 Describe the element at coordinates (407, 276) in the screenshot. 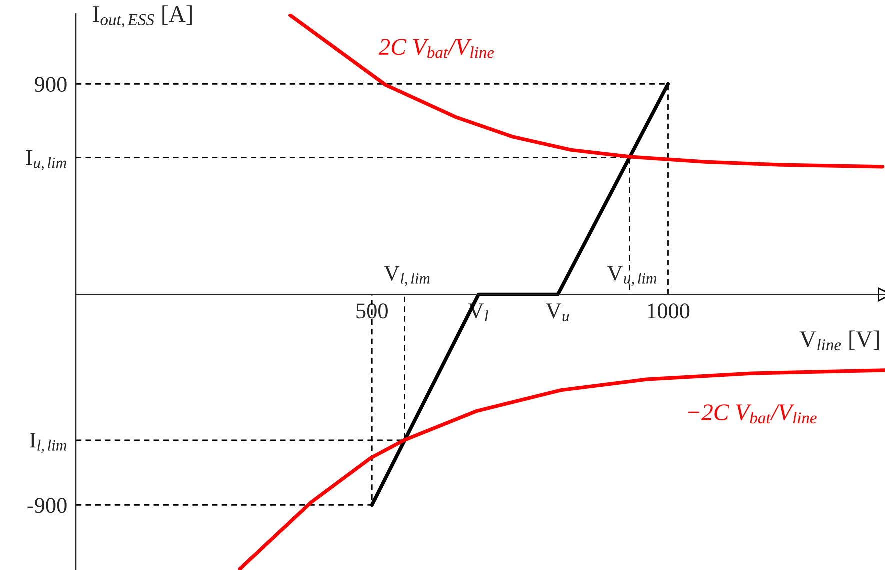

I see `annotation: V$_{l,lim}$` at that location.